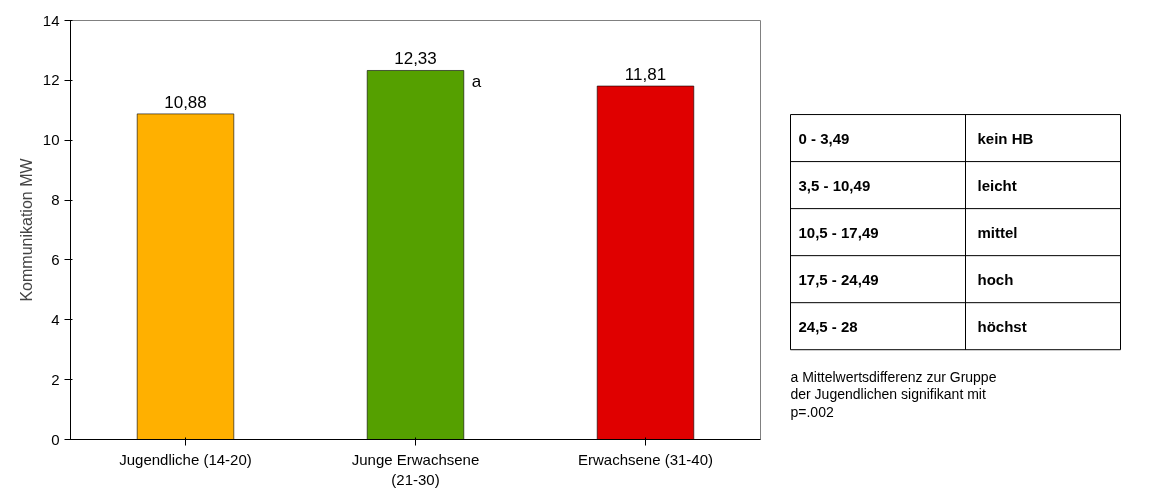 The image size is (1151, 500). Describe the element at coordinates (185, 459) in the screenshot. I see `x-tick-label: Jugendliche (14-20)` at that location.